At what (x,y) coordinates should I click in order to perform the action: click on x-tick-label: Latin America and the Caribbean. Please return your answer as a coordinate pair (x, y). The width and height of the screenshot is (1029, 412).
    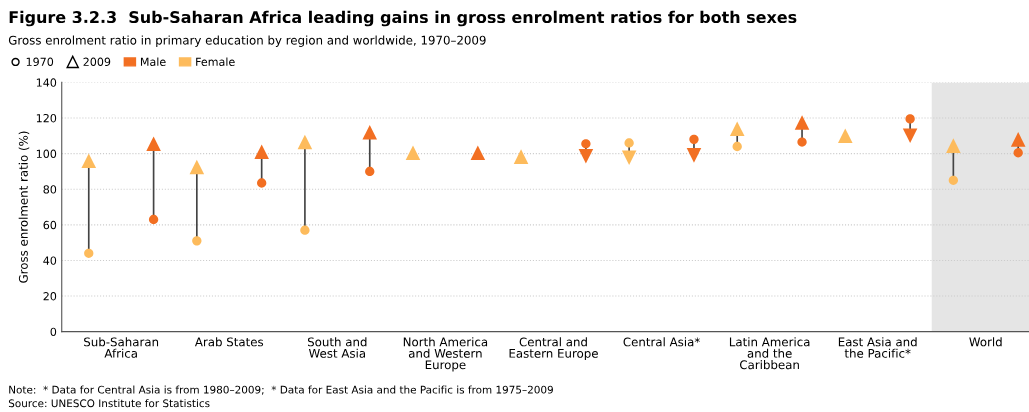
    Looking at the image, I should click on (769, 353).